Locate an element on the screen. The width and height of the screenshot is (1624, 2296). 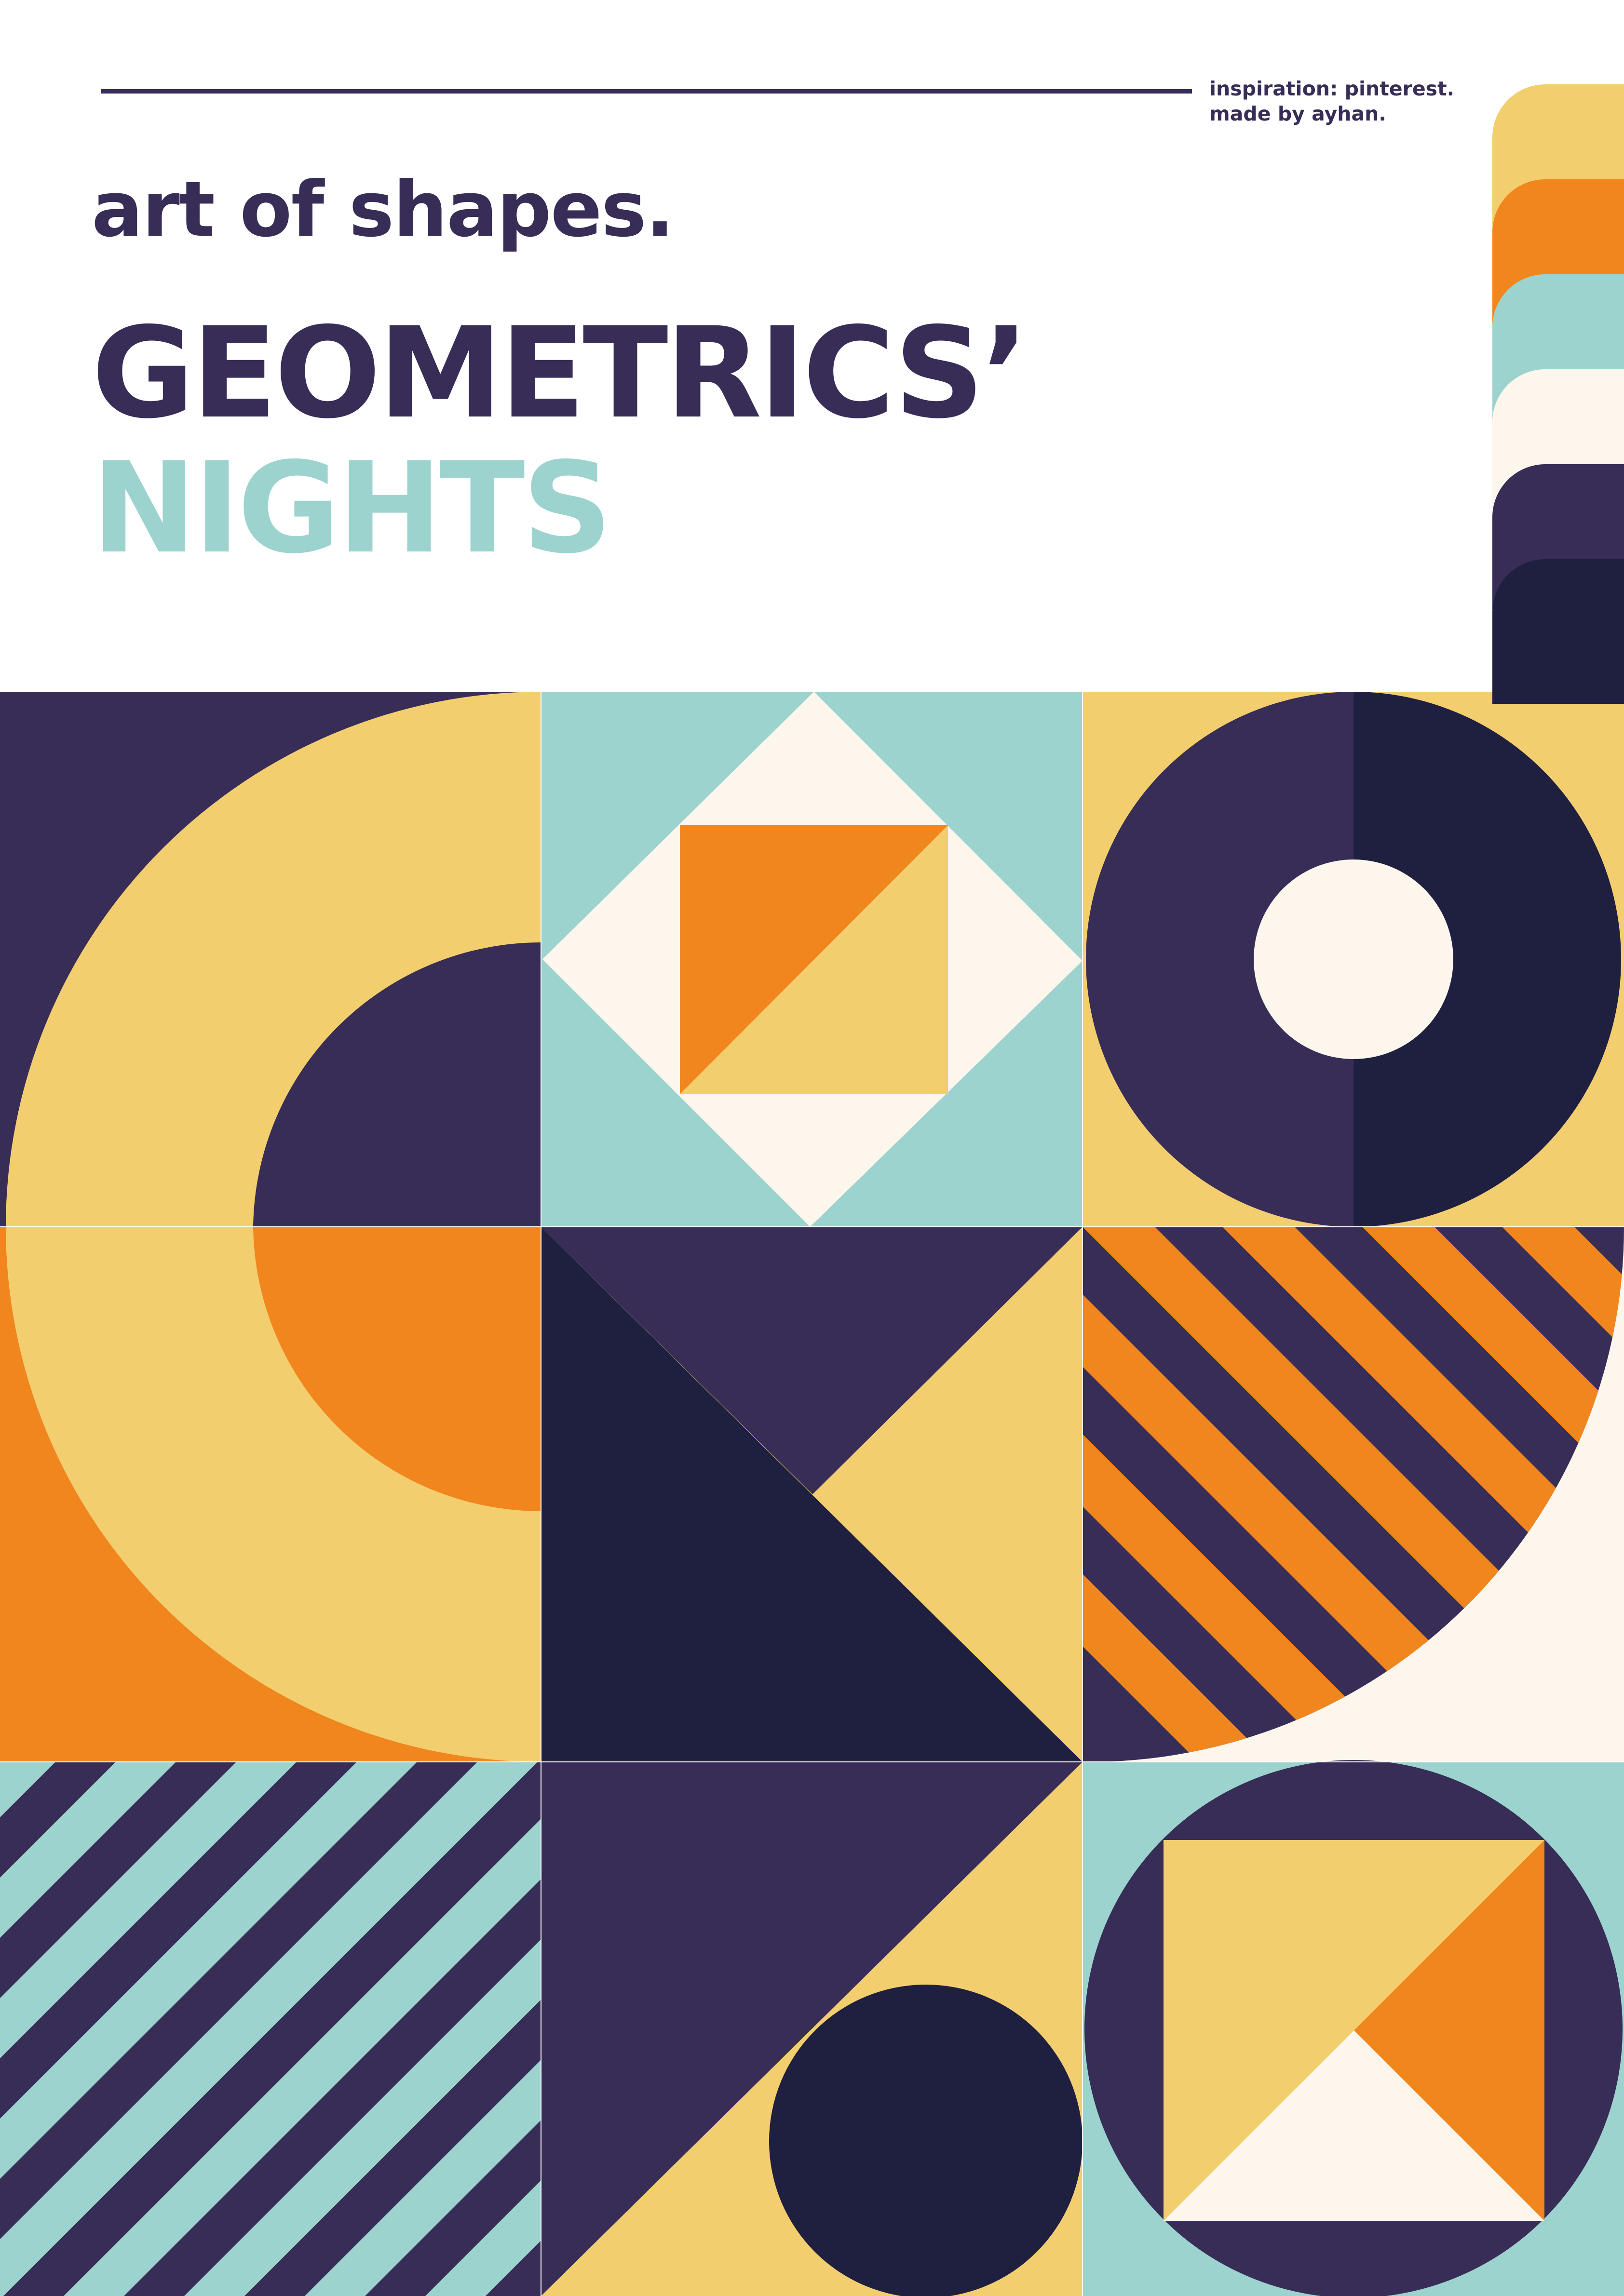
cream-triangle is located at coordinates (1354, 2125).